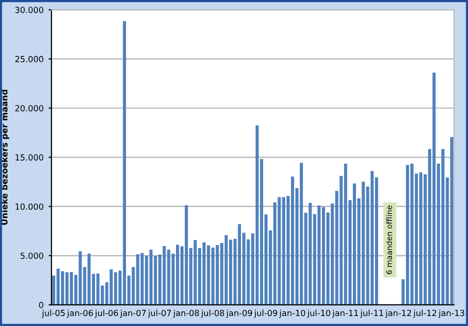 The height and width of the screenshot is (326, 468). What do you see at coordinates (30, 157) in the screenshot?
I see `y-tick-label: 15.000` at bounding box center [30, 157].